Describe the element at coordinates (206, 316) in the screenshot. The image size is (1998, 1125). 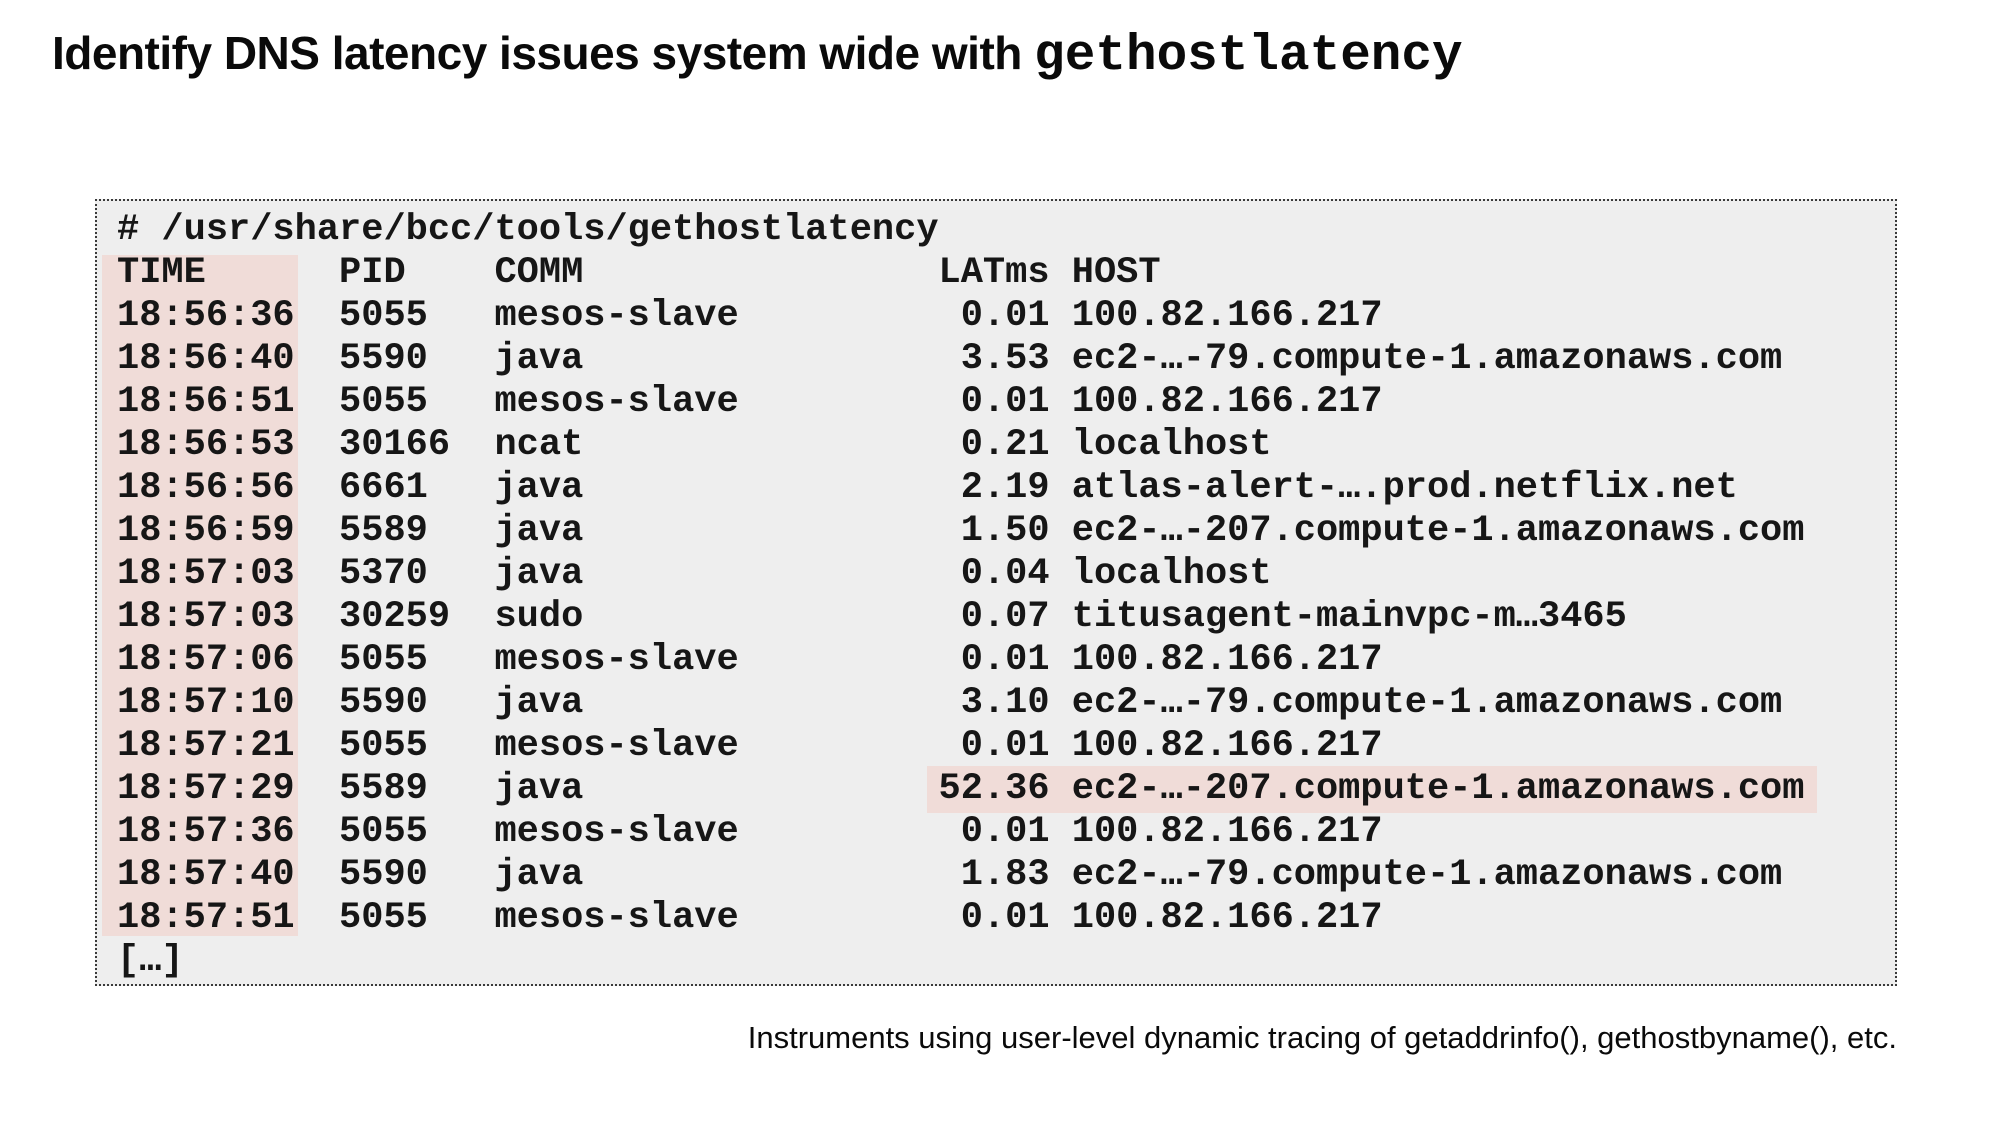
I see `cell-time: 18:56:36` at that location.